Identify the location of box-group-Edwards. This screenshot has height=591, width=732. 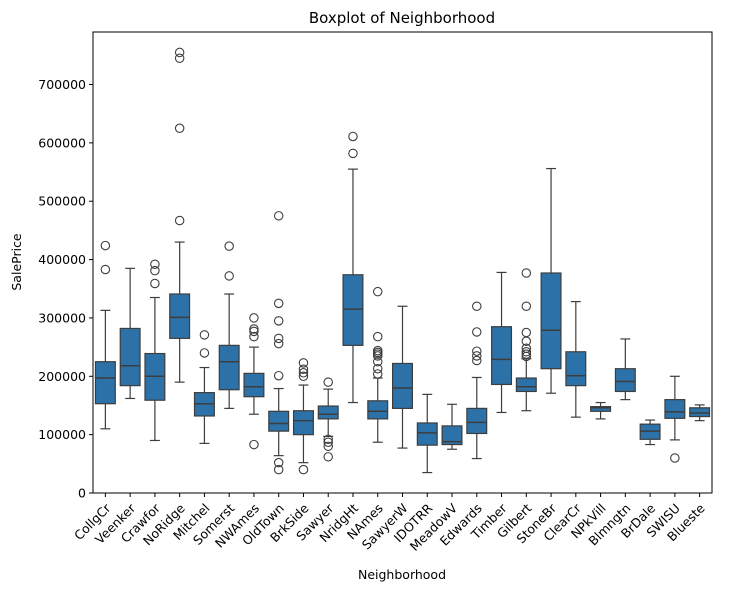
(477, 380).